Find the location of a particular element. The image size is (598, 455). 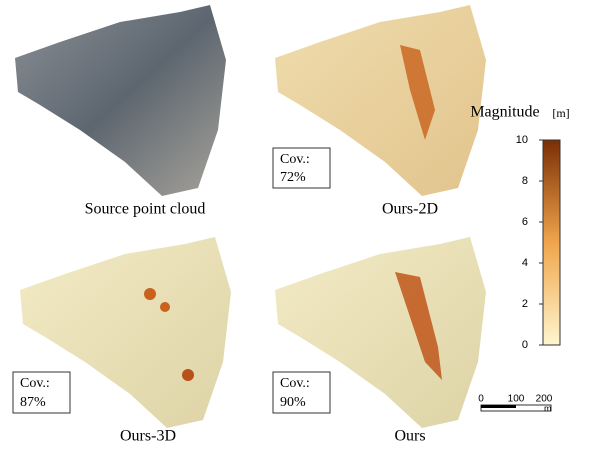

ours-3d-cloud is located at coordinates (125, 332).